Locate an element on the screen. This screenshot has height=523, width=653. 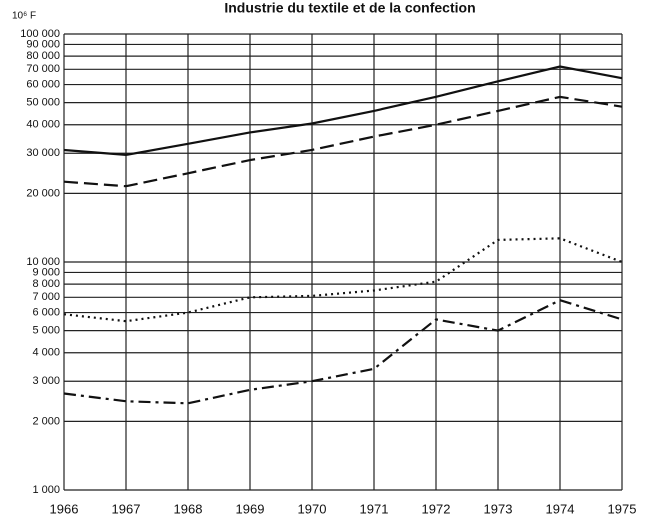
y-tick-label: 100 000 is located at coordinates (40, 34).